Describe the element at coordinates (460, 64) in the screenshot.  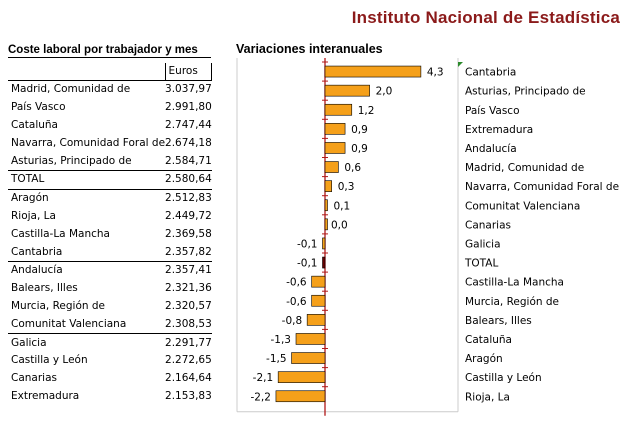
I see `corner-marker` at that location.